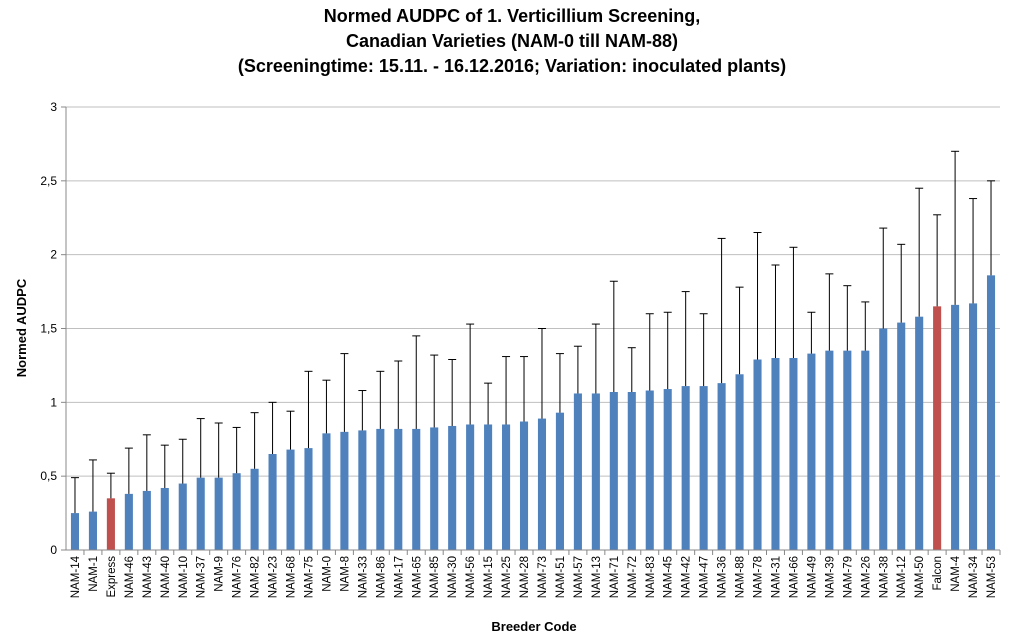 The height and width of the screenshot is (638, 1024). I want to click on x-tick-label: NAM-86, so click(381, 577).